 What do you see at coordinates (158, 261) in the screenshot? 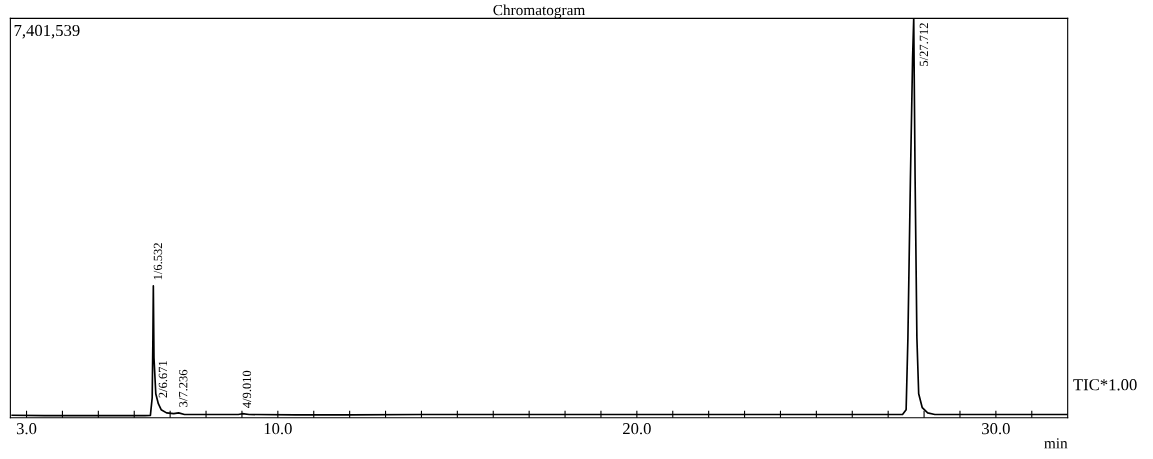
I see `annotation: 1/6.532` at bounding box center [158, 261].